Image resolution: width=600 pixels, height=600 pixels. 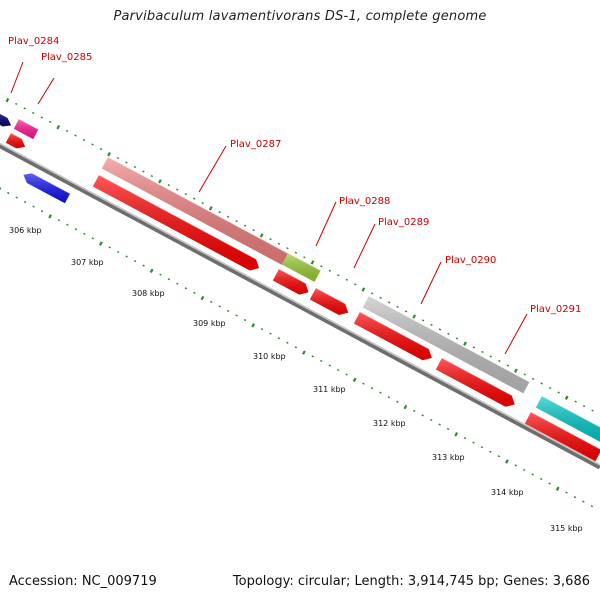 I want to click on gene-label-plav-0287: Plav_0287, so click(x=255, y=144).